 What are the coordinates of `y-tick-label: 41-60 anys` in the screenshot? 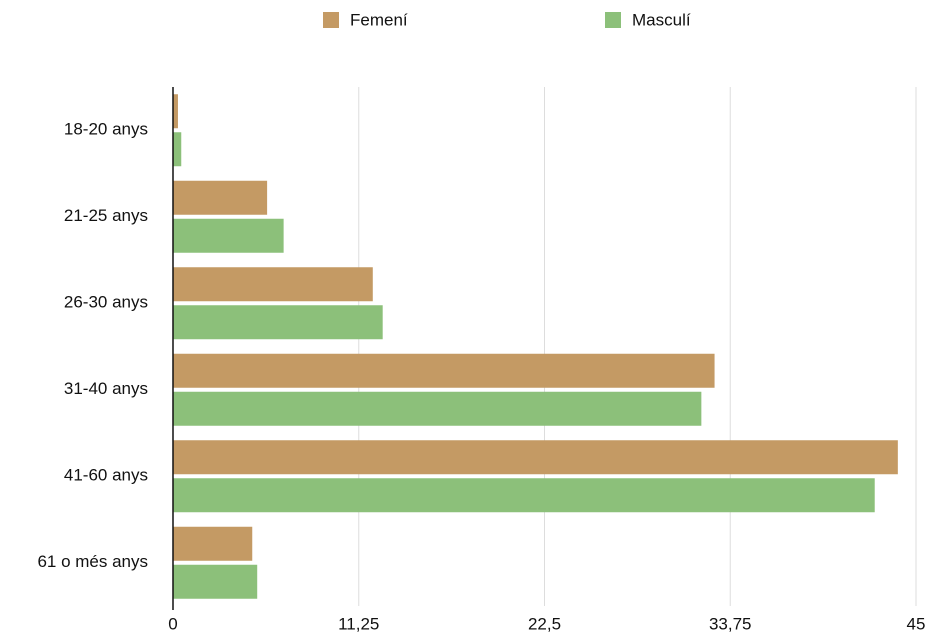 It's located at (106, 475).